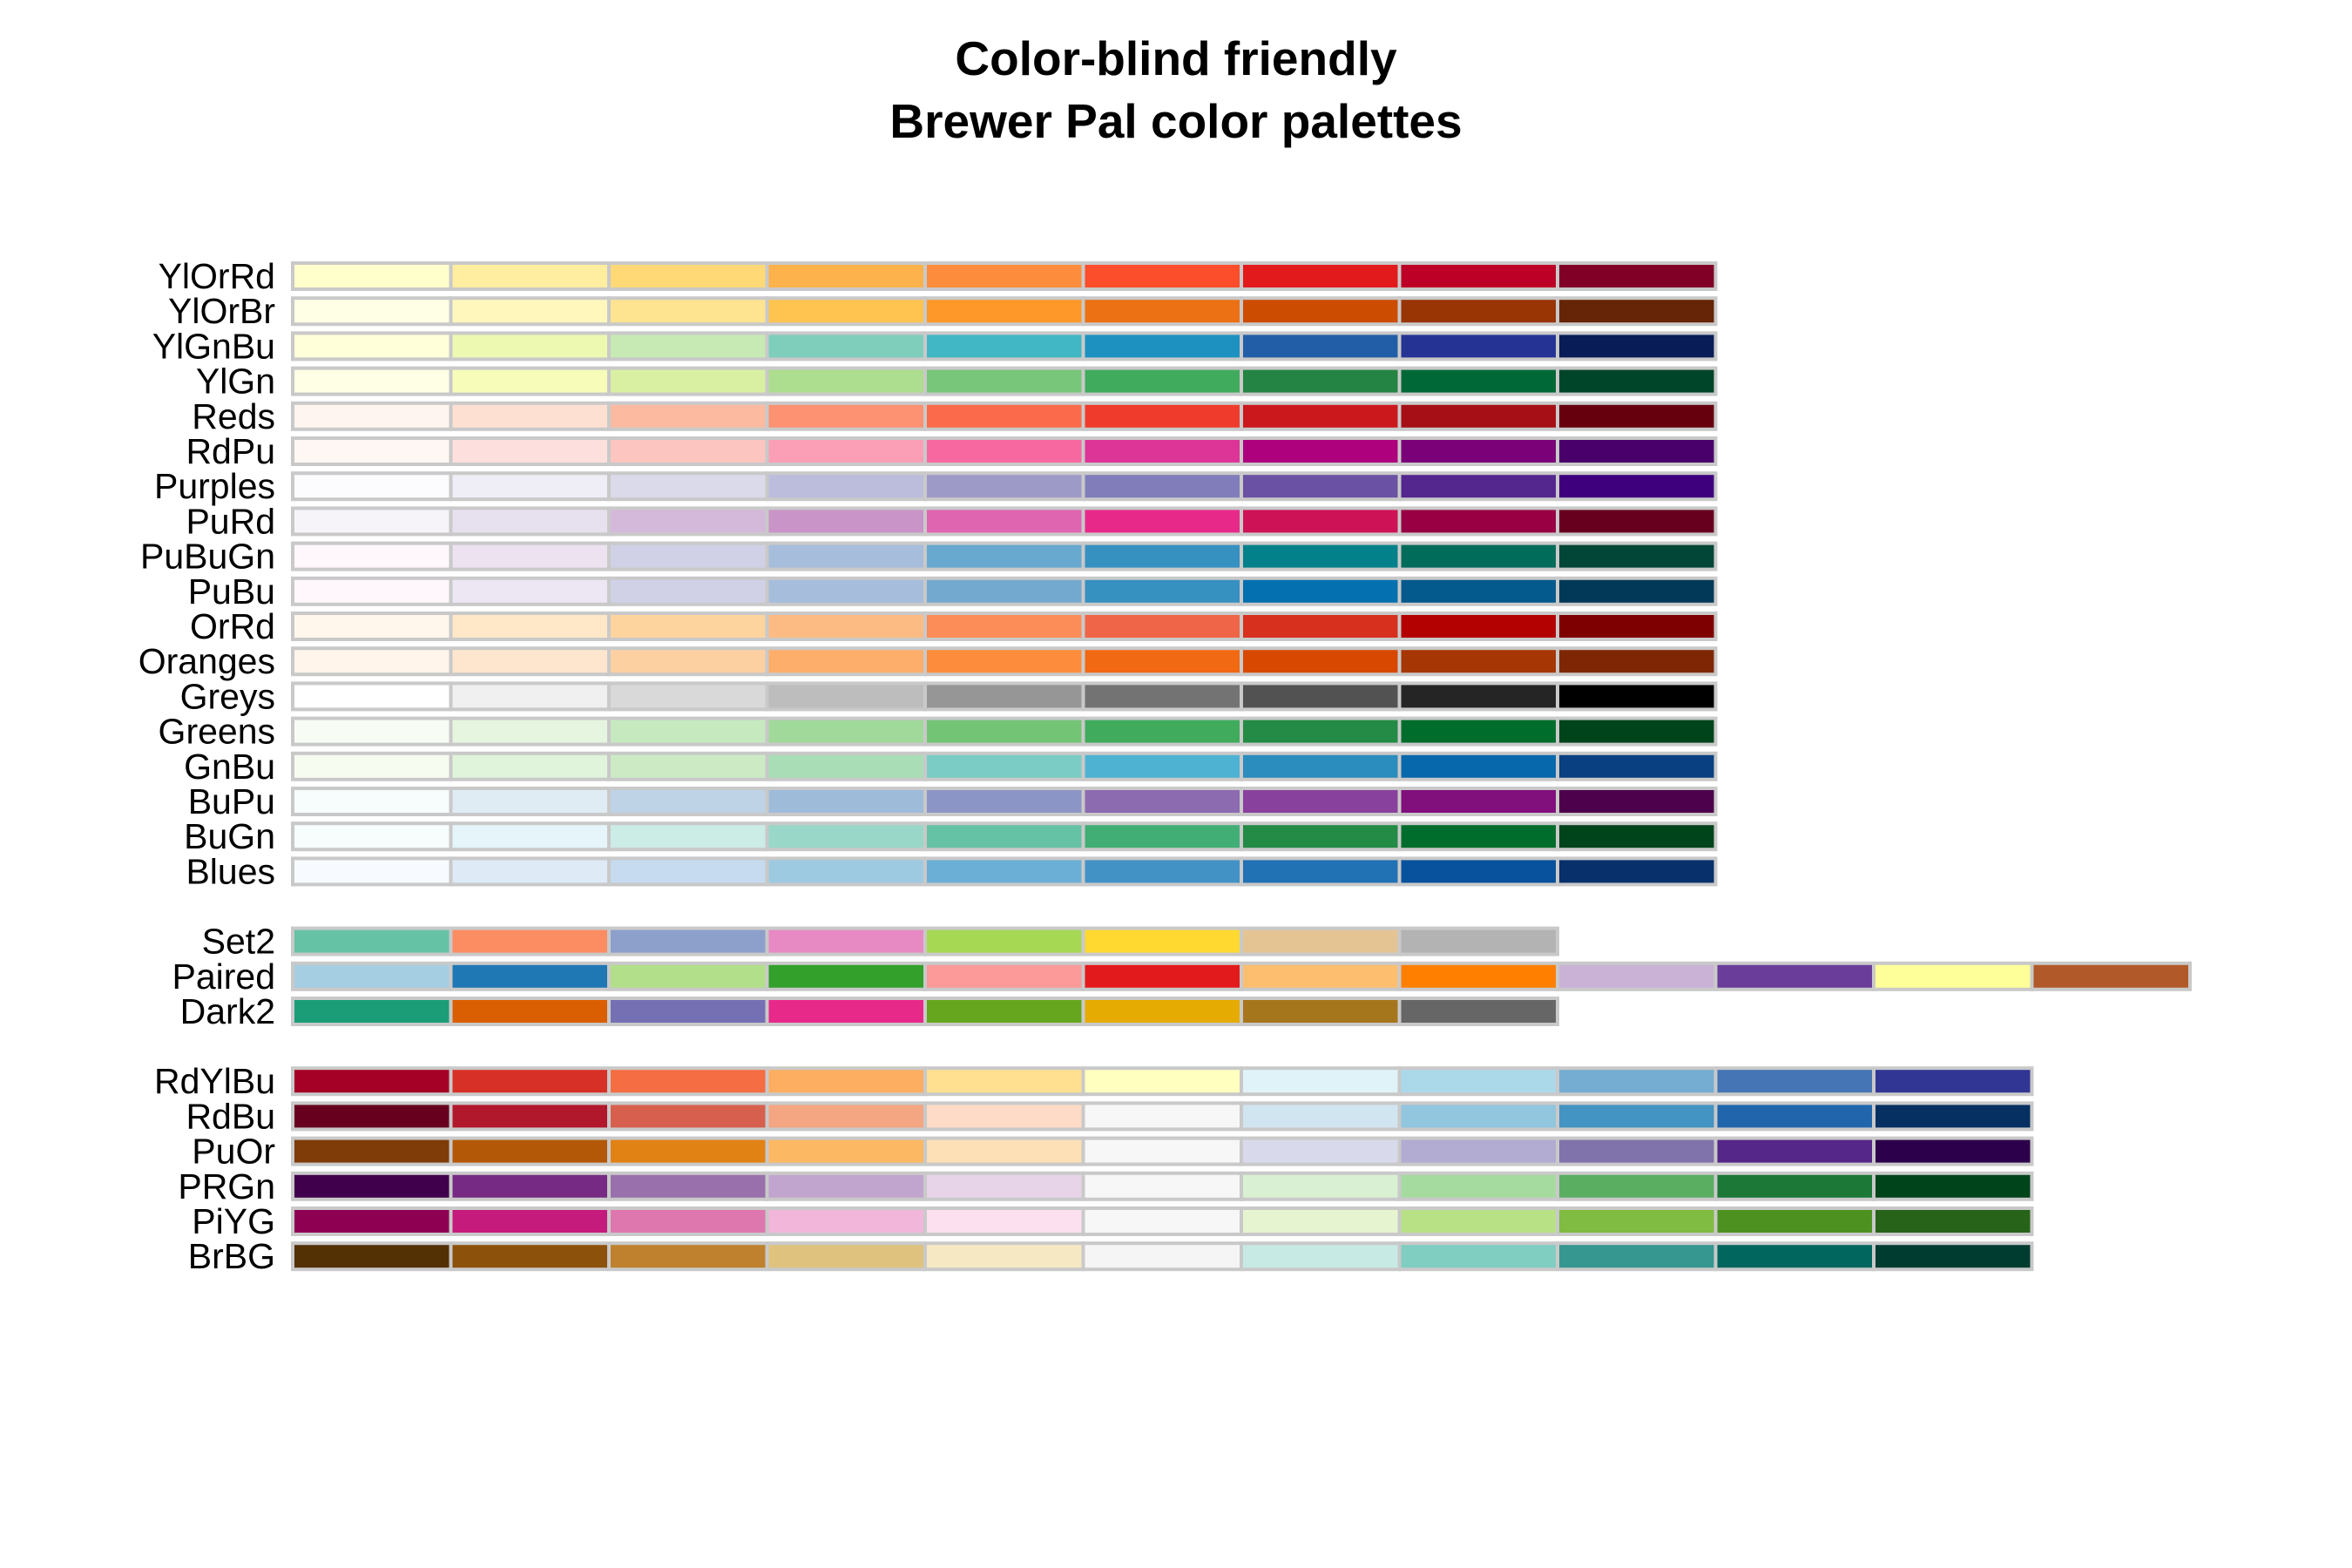 The width and height of the screenshot is (2352, 1568). Describe the element at coordinates (207, 557) in the screenshot. I see `palette-label: PuBuGn` at that location.